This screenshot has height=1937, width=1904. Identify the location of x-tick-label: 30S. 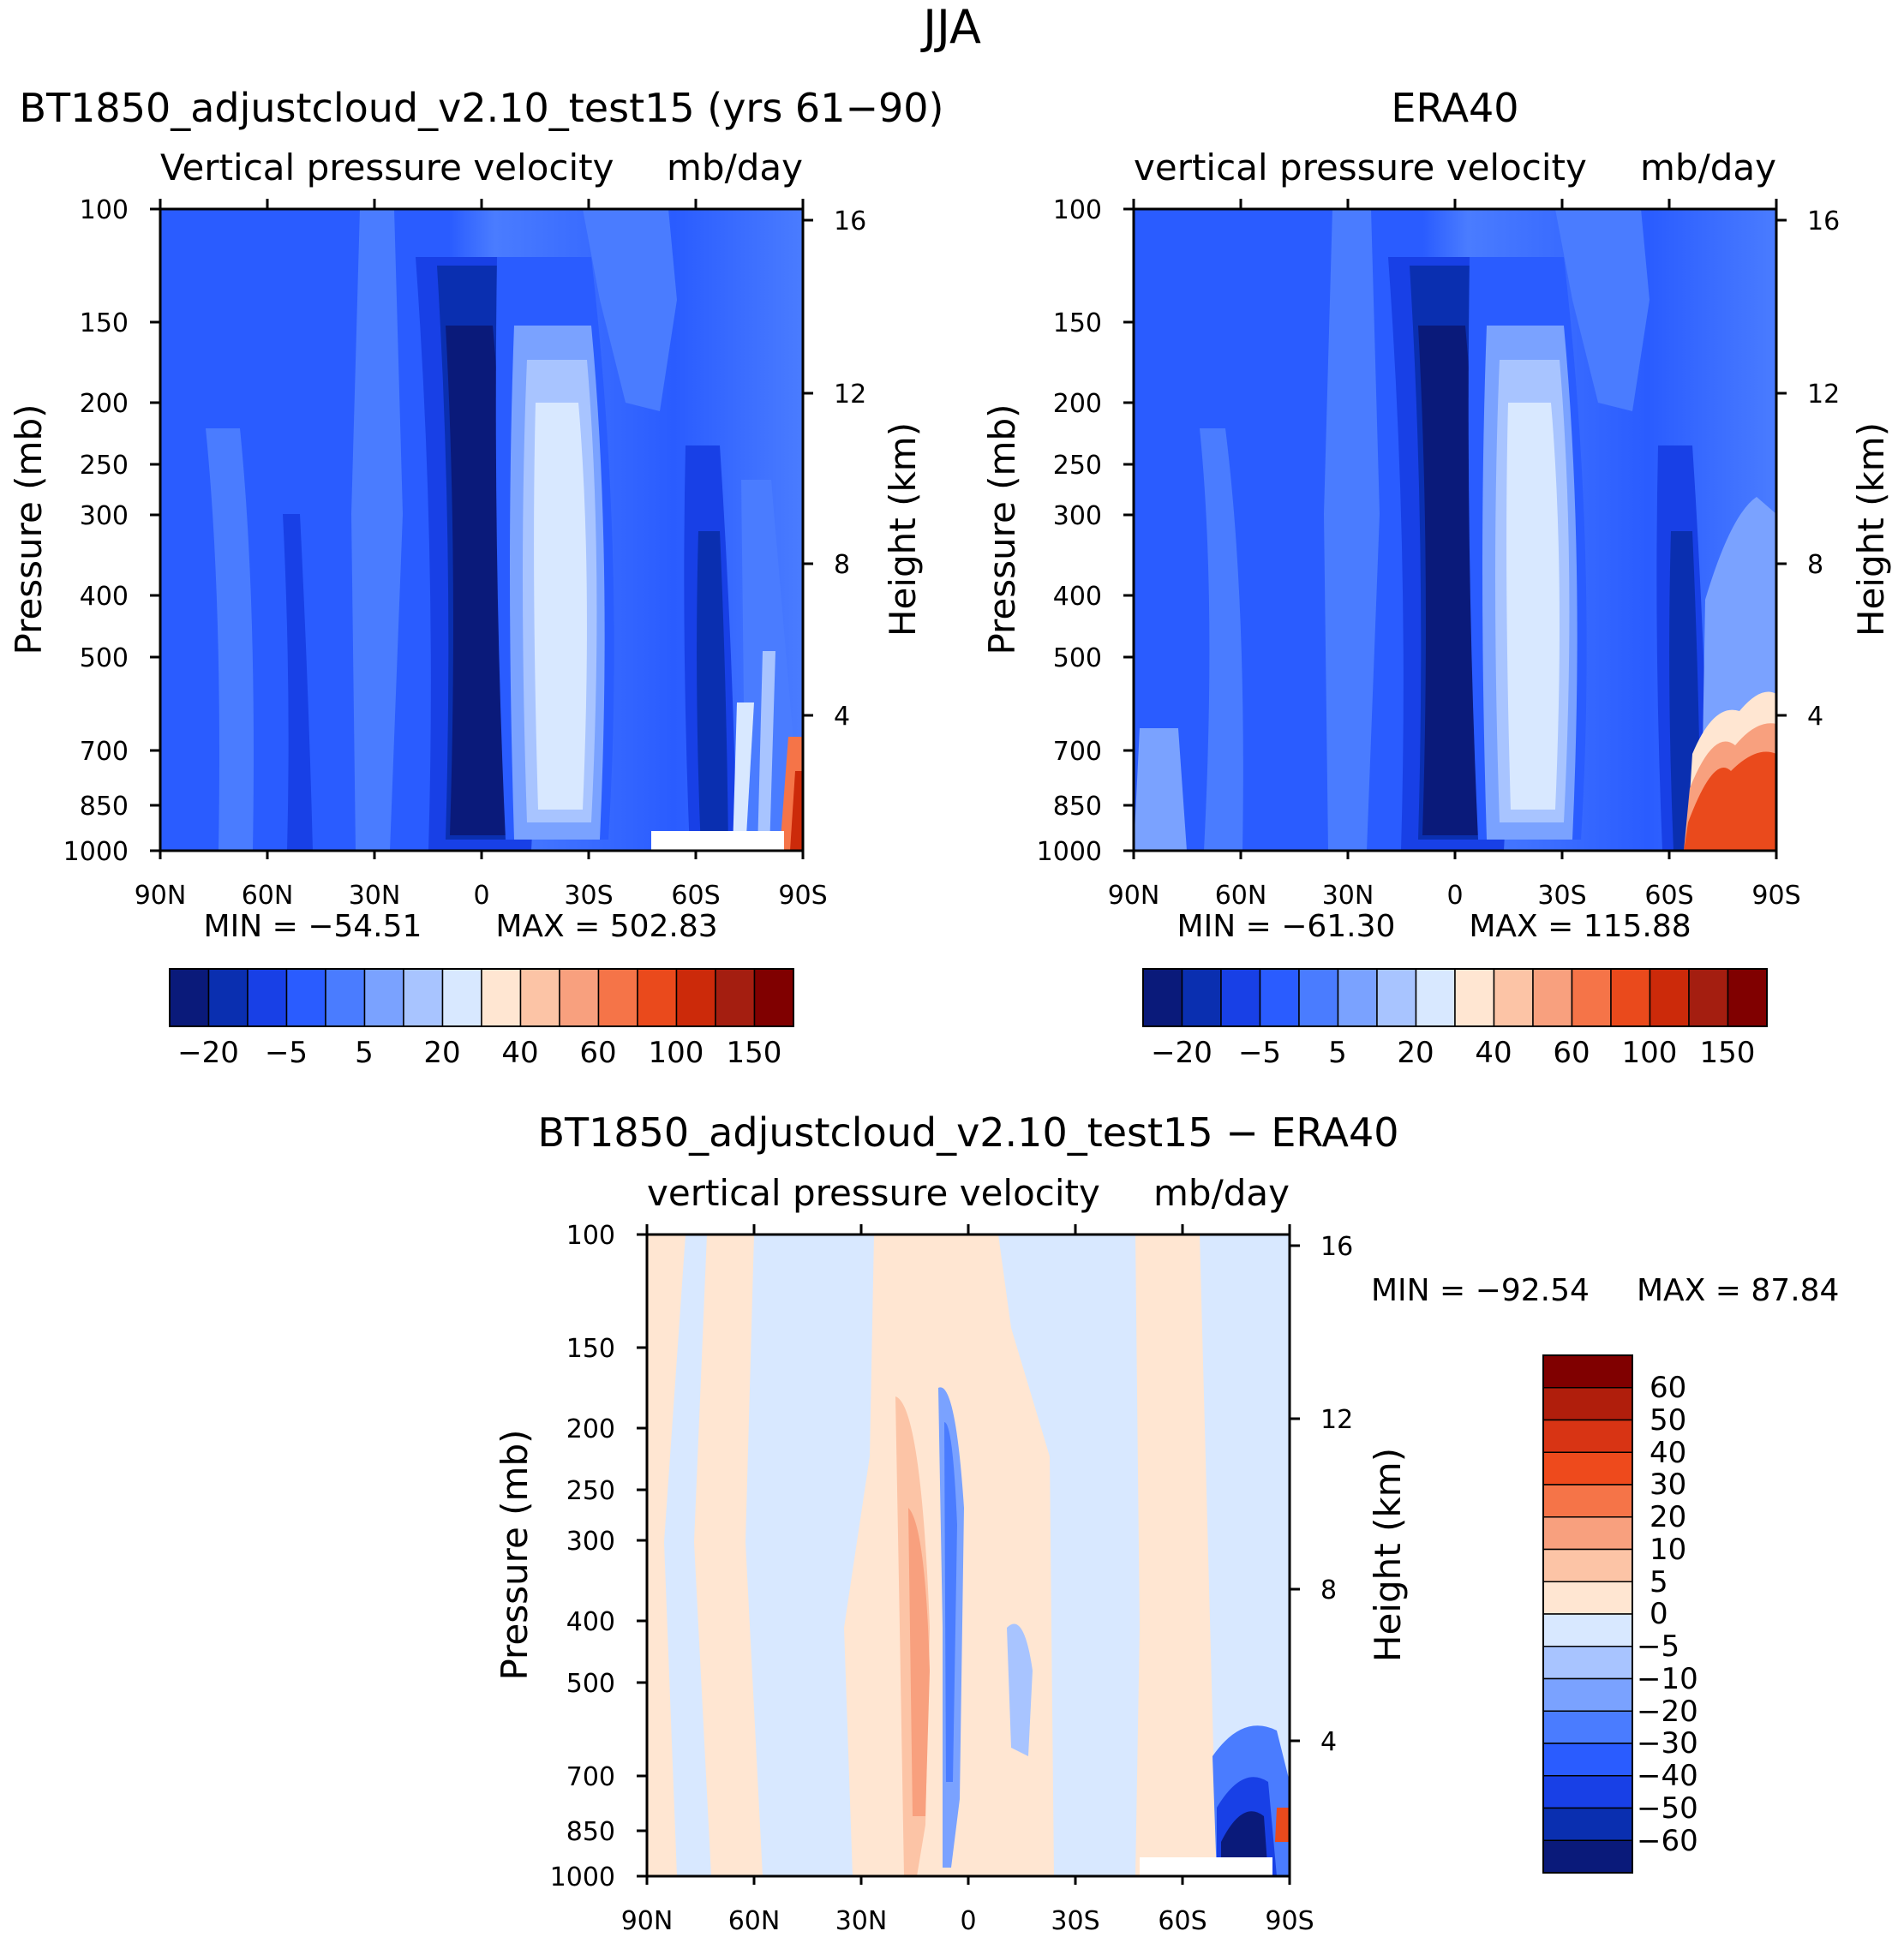
(1075, 1921).